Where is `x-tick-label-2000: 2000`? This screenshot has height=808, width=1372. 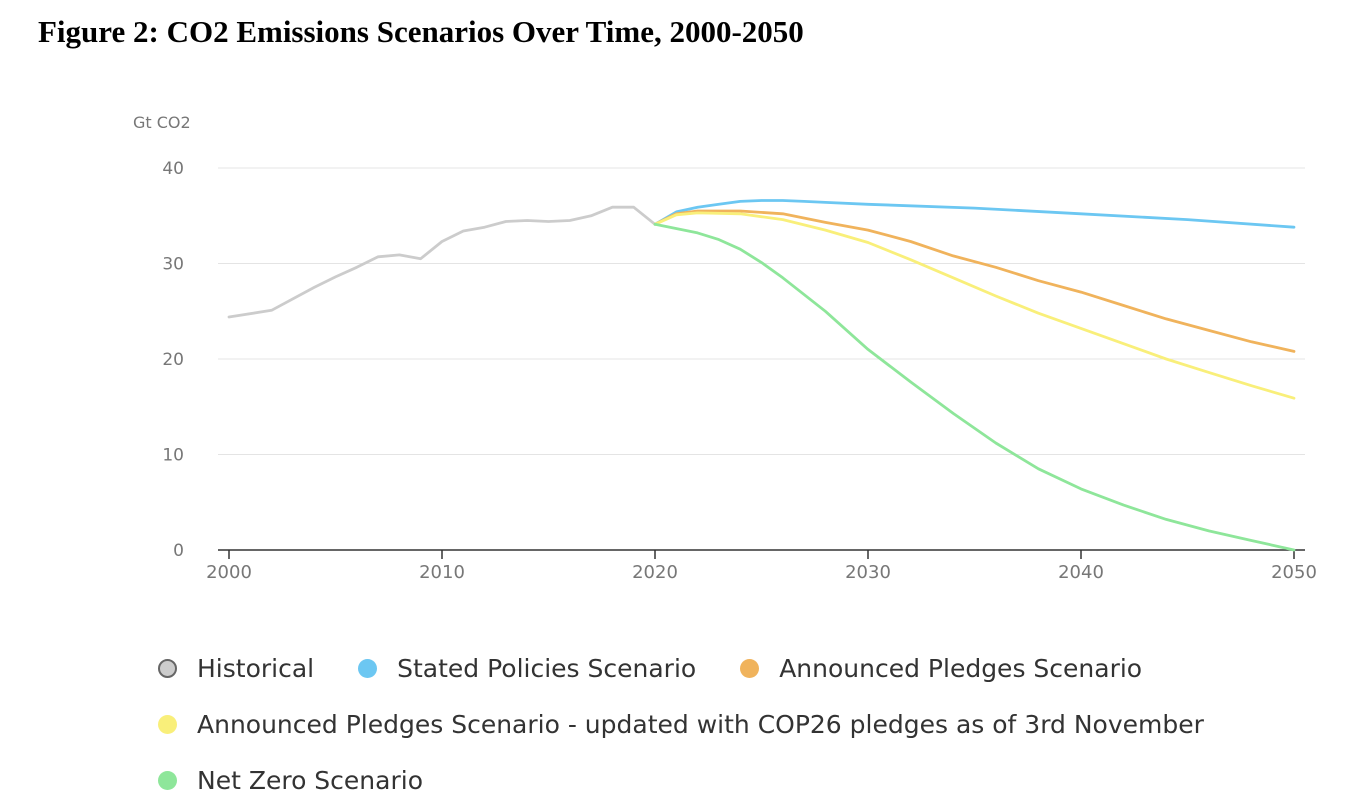
x-tick-label-2000: 2000 is located at coordinates (229, 572).